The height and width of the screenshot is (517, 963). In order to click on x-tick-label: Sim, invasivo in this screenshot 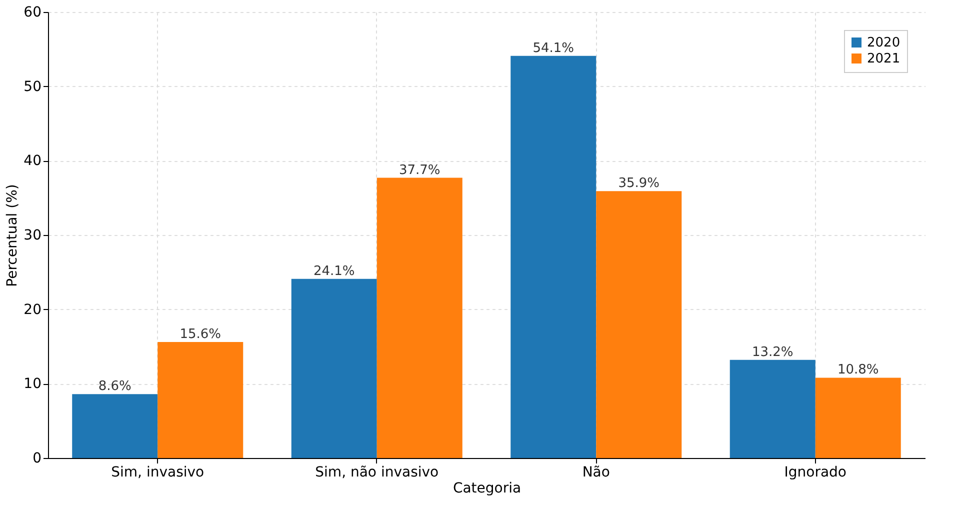, I will do `click(157, 472)`.